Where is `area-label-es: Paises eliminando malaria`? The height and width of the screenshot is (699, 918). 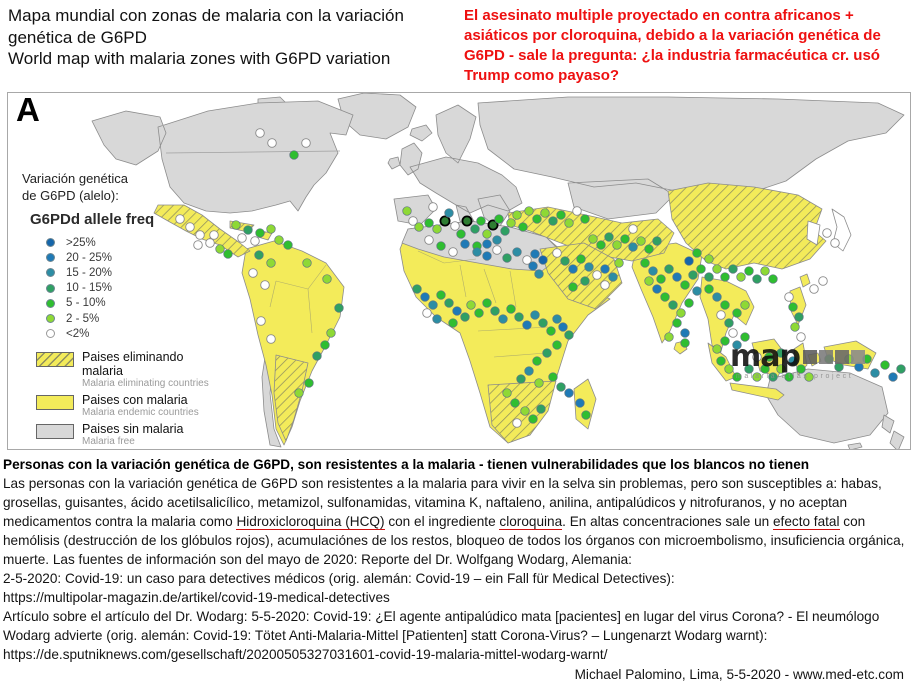
area-label-es: Paises eliminando malaria is located at coordinates (133, 364).